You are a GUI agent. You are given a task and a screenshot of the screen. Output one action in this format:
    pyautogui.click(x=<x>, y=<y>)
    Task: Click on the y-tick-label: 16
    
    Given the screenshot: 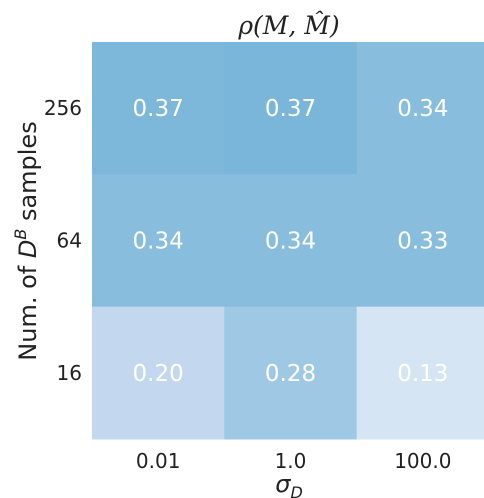 What is the action you would take?
    pyautogui.click(x=69, y=373)
    